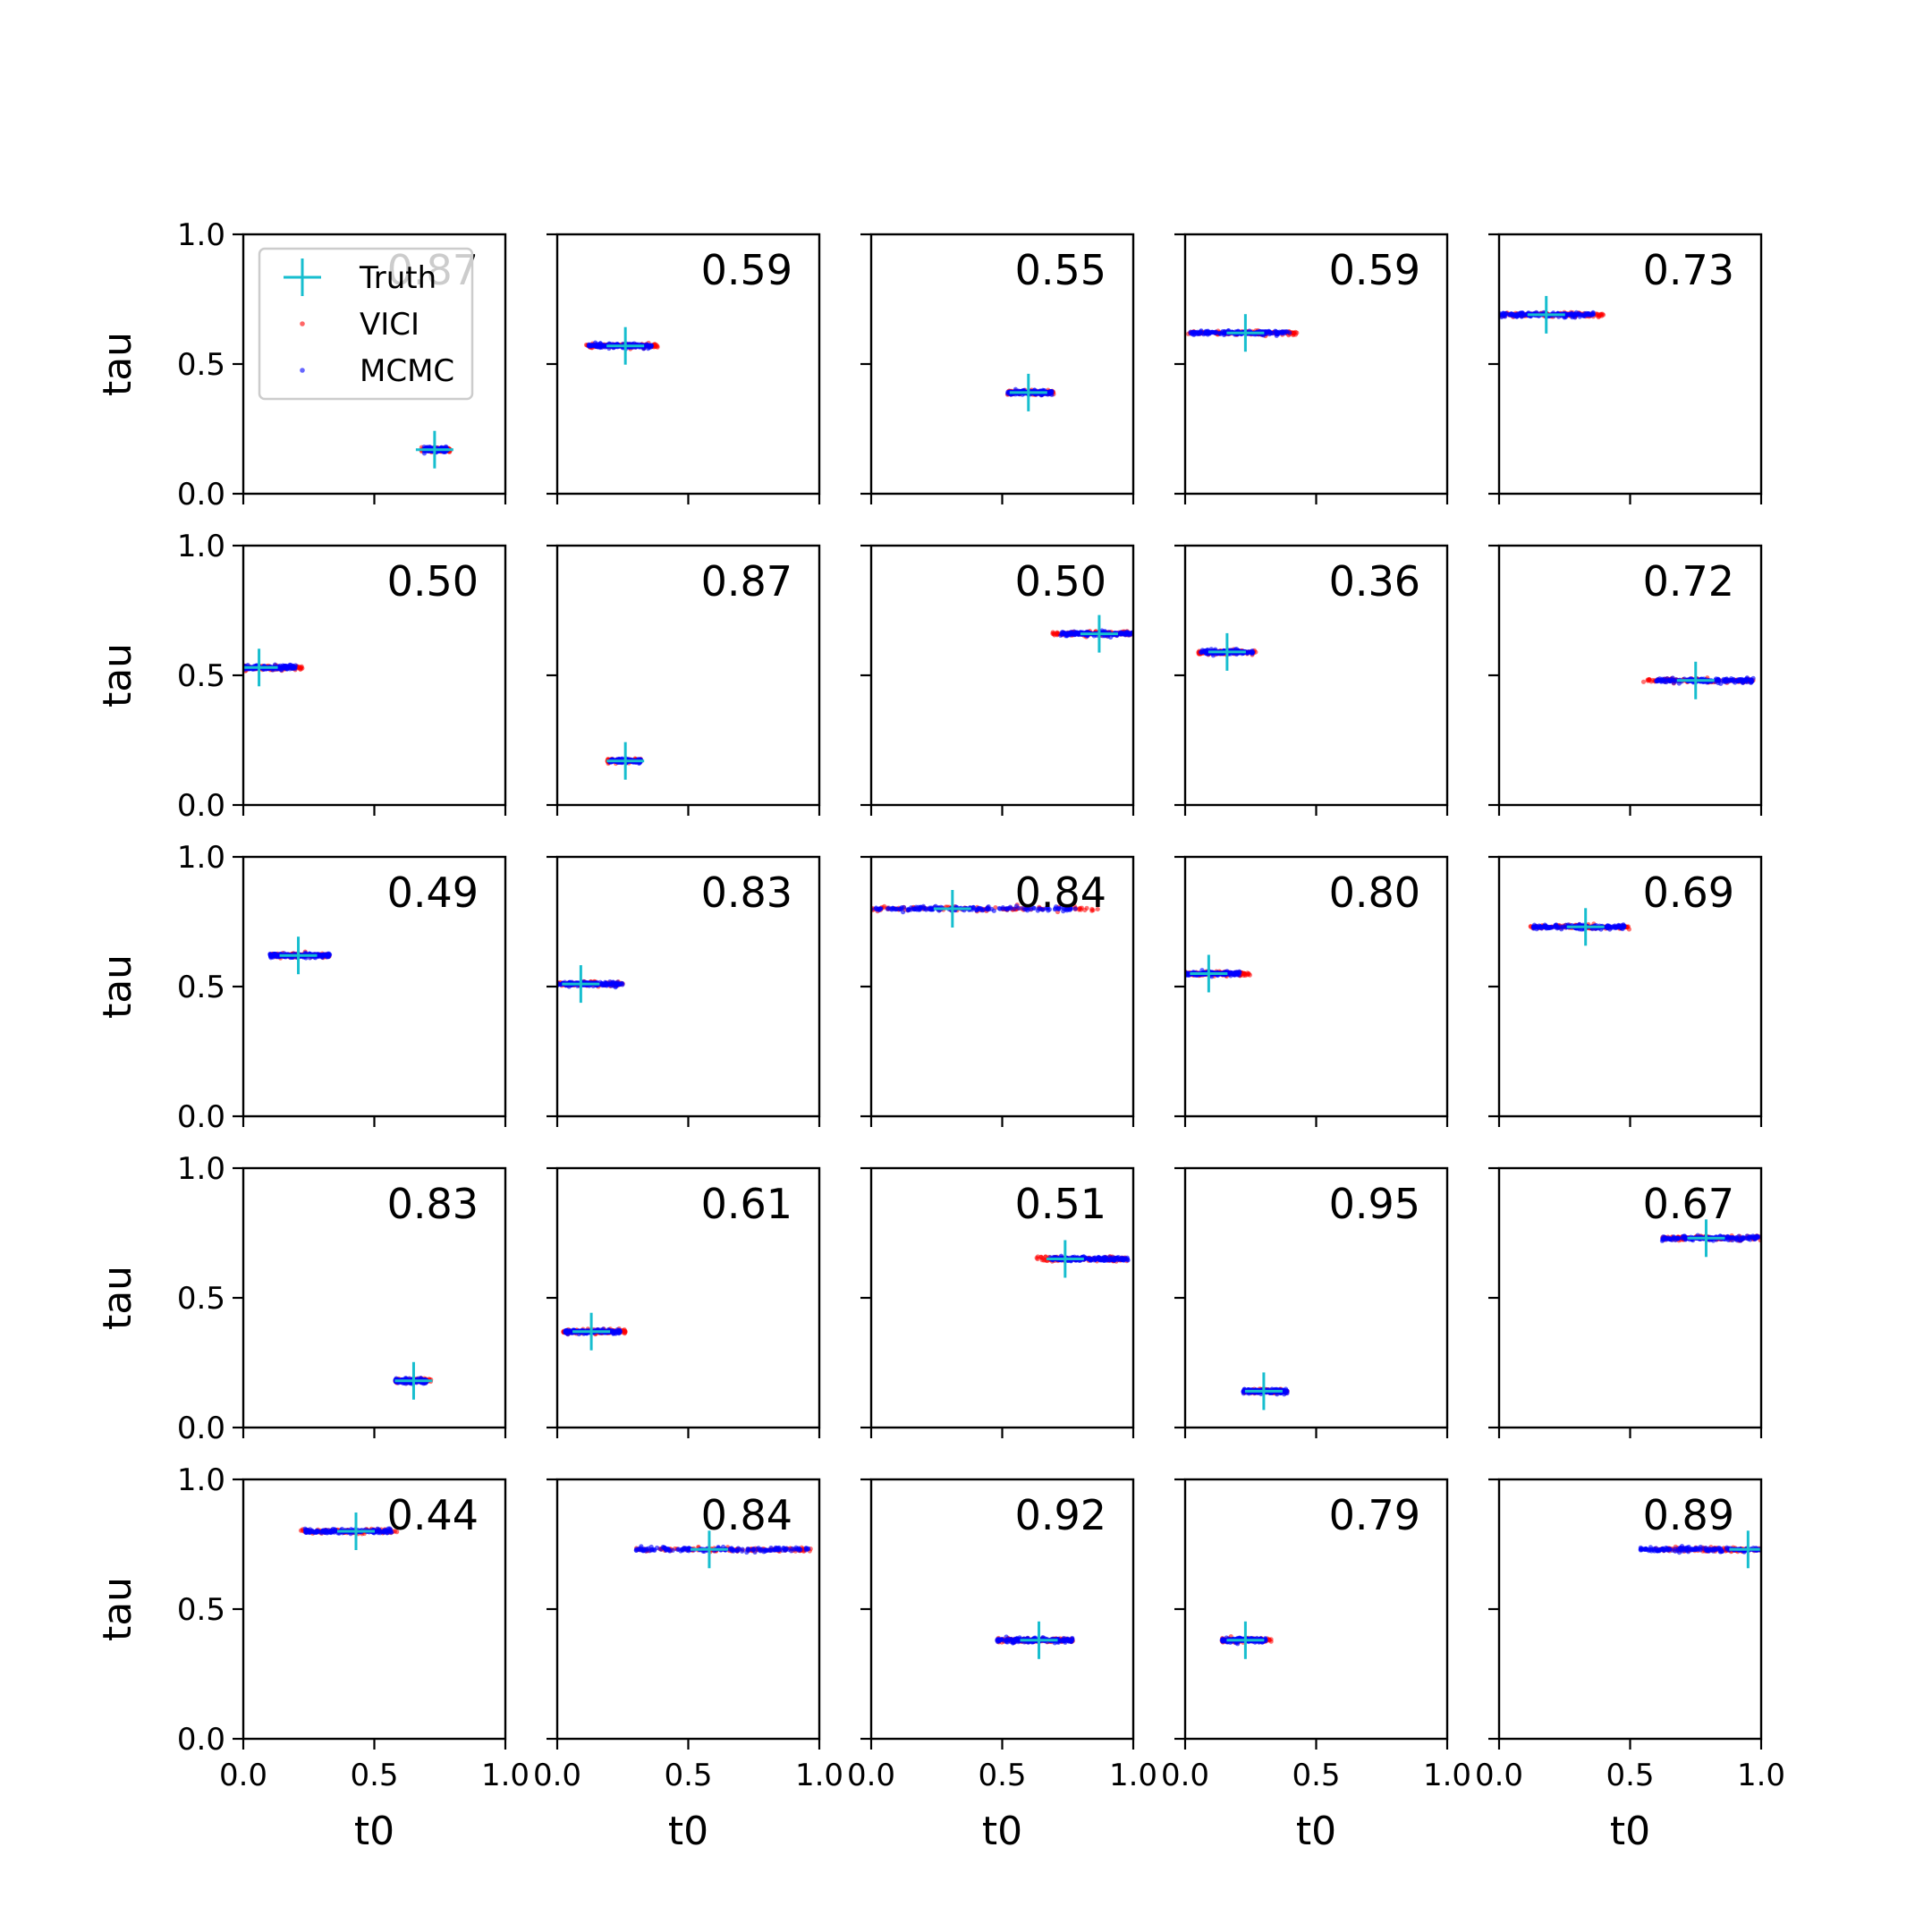 The image size is (1932, 1932). What do you see at coordinates (433, 581) in the screenshot?
I see `panel-overlap-label: 0.50` at bounding box center [433, 581].